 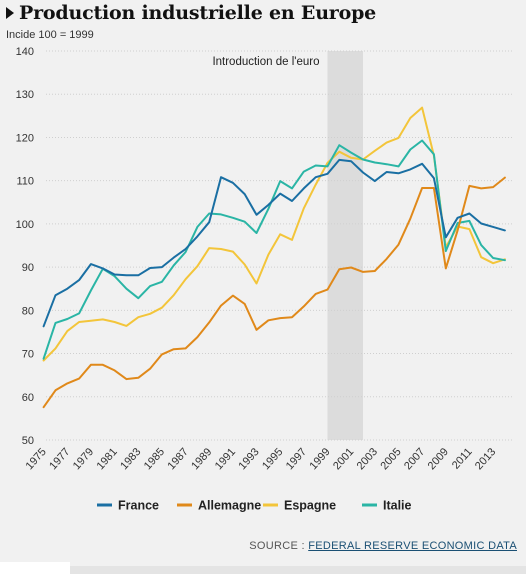 I want to click on x-tick-label-1979: 1979, so click(x=83, y=459).